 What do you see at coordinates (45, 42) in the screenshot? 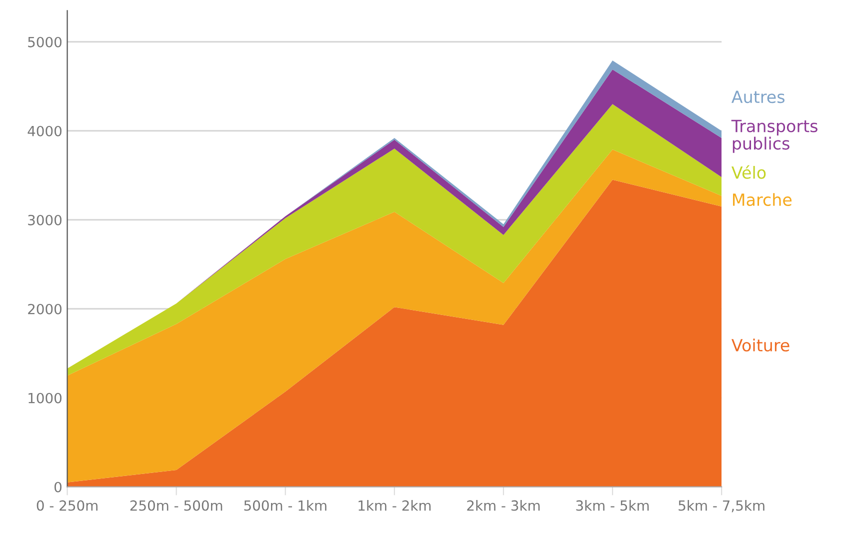
I see `y-tick-label: 5000` at bounding box center [45, 42].